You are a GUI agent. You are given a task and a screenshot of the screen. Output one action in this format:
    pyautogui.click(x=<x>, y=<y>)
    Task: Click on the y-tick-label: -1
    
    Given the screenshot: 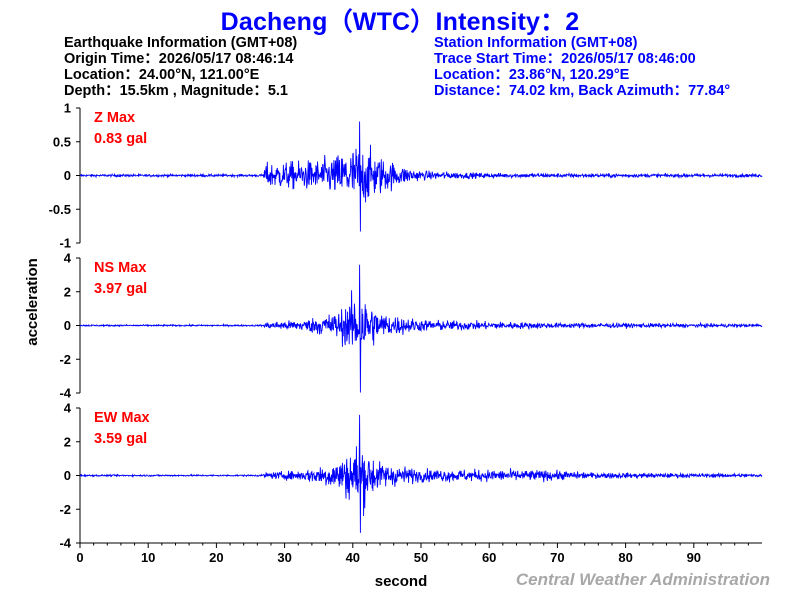 What is the action you would take?
    pyautogui.click(x=65, y=243)
    